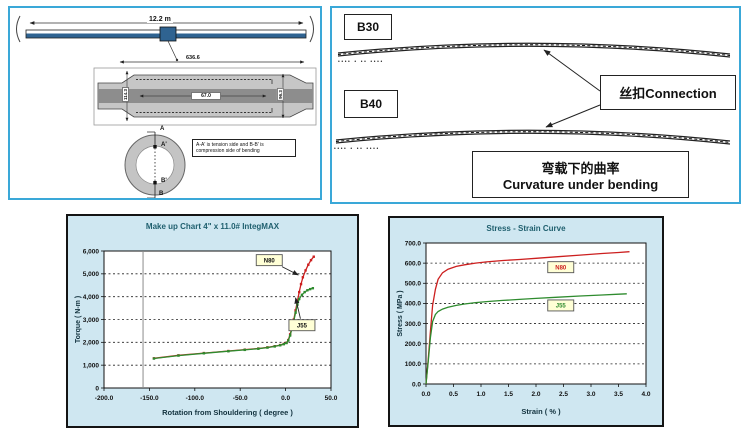 Image resolution: width=745 pixels, height=430 pixels. Describe the element at coordinates (535, 394) in the screenshot. I see `svg-text: 2.0` at that location.